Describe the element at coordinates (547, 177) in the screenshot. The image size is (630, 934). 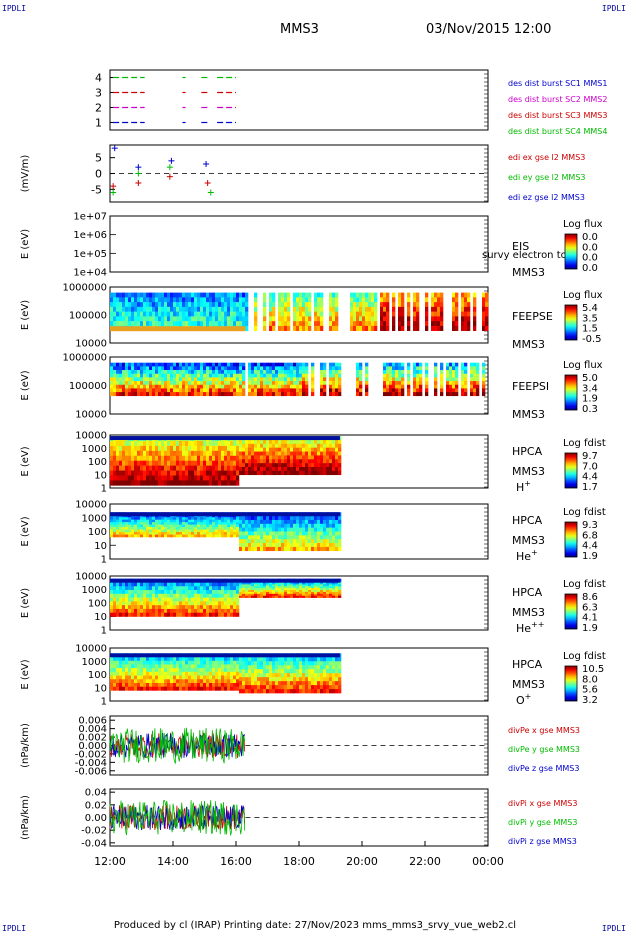
I see `legend-entry: edi ey gse l2 MMS3` at that location.